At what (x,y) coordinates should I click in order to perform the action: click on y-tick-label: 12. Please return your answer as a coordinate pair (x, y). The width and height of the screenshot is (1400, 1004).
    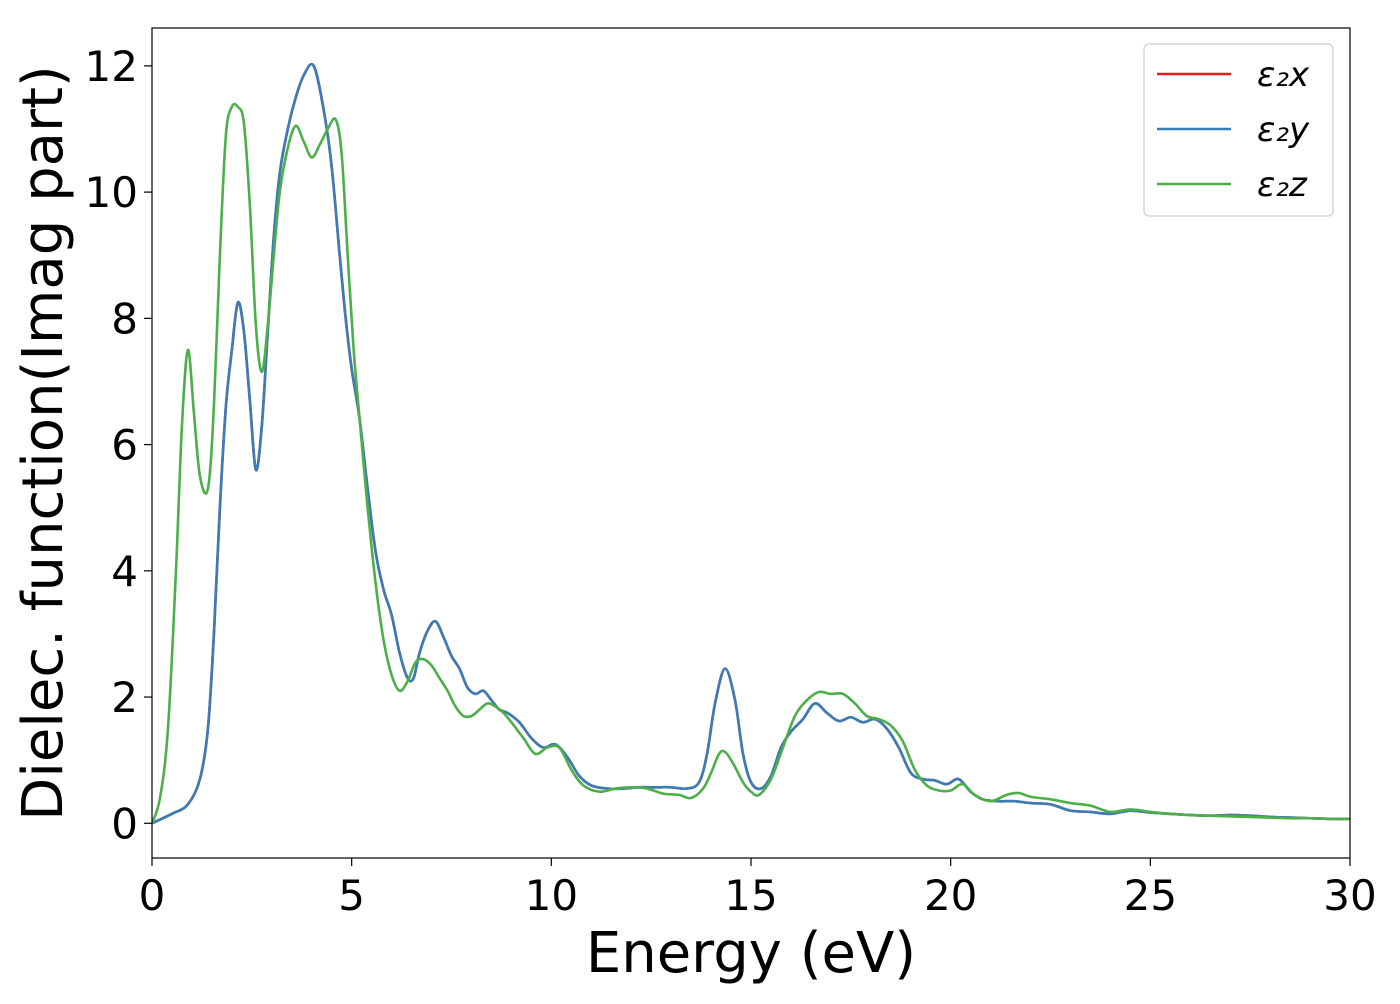
    Looking at the image, I should click on (111, 66).